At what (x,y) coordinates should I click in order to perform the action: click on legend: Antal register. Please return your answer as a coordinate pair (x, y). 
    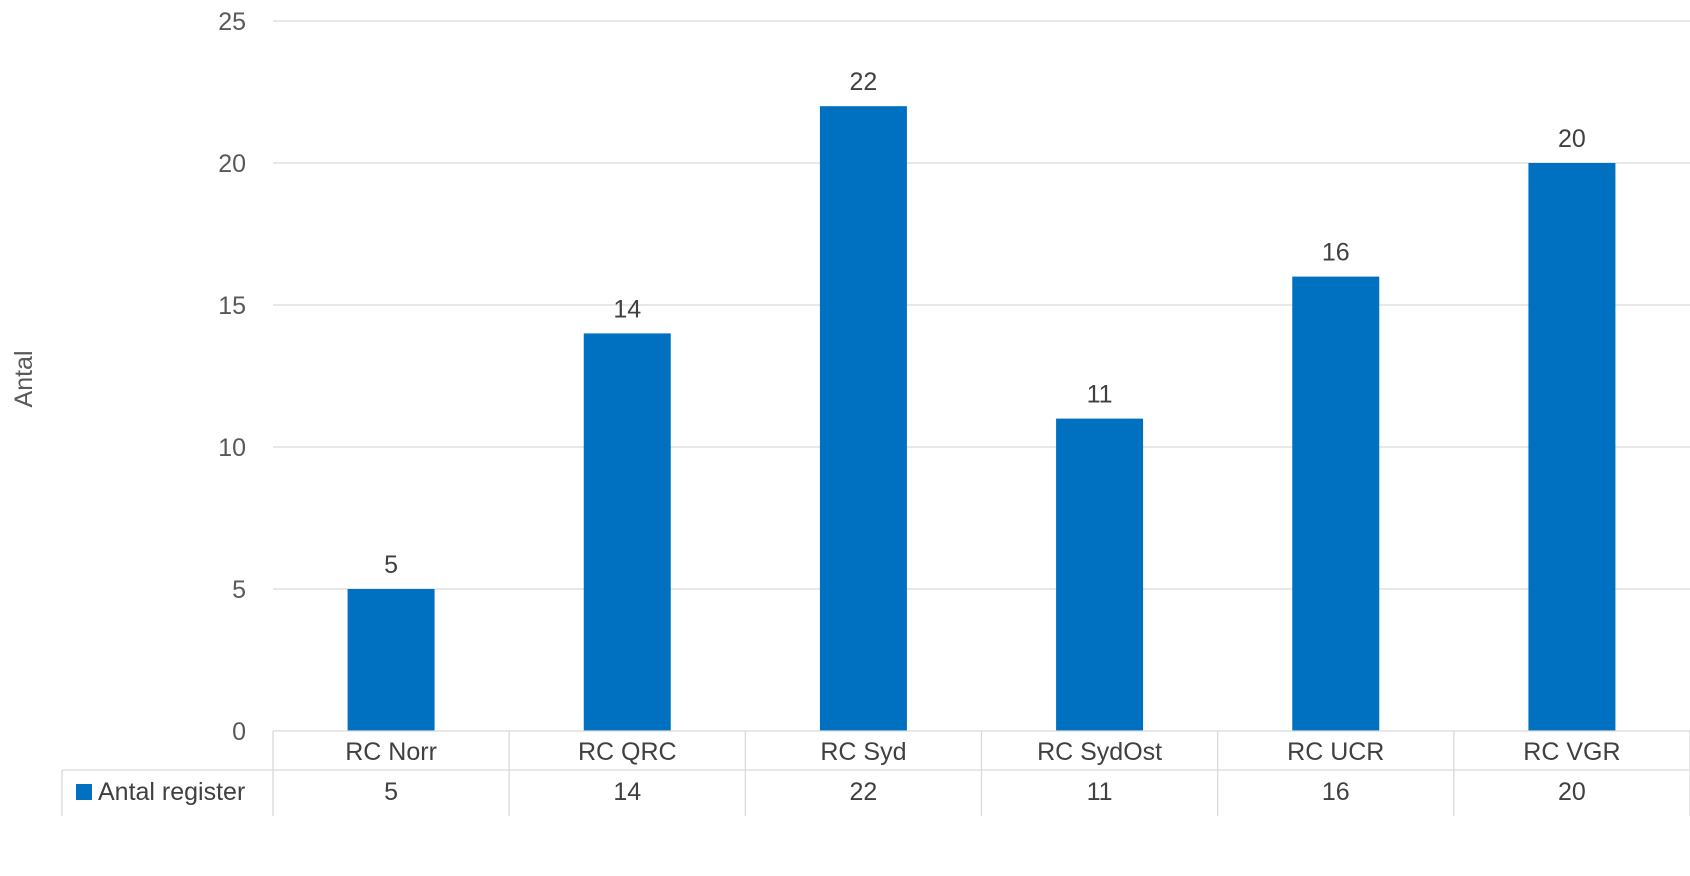
    Looking at the image, I should click on (160, 792).